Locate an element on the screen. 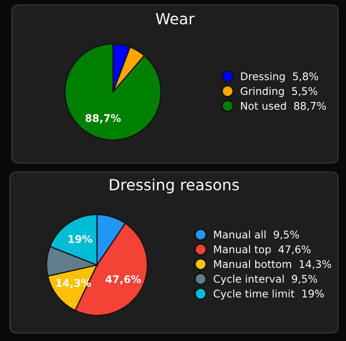 Image resolution: width=346 pixels, height=341 pixels. chart-title: Dressing reasons is located at coordinates (174, 186).